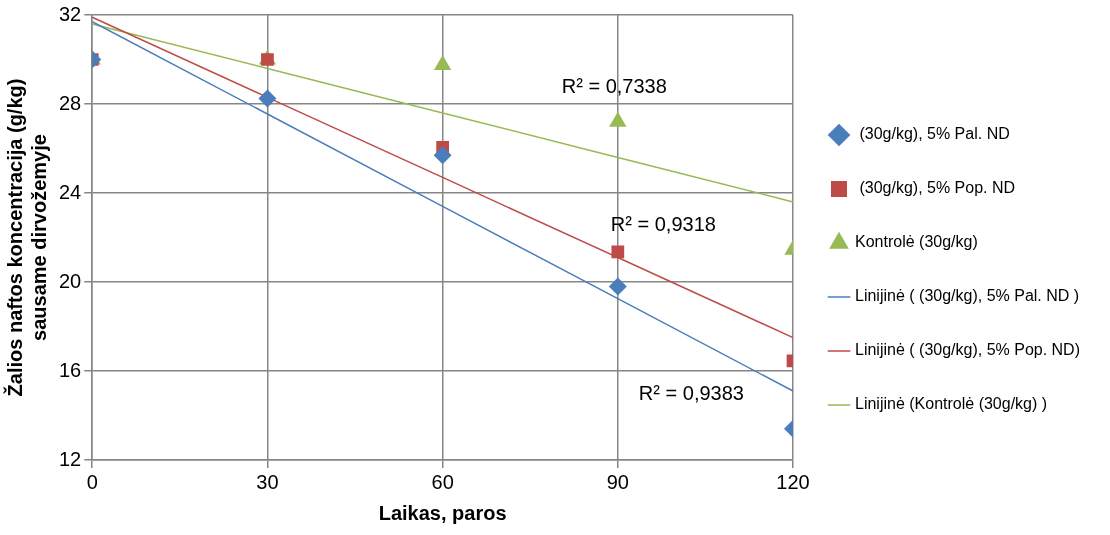 The width and height of the screenshot is (1110, 535). Describe the element at coordinates (663, 224) in the screenshot. I see `annotation: R² = 0,9318` at that location.